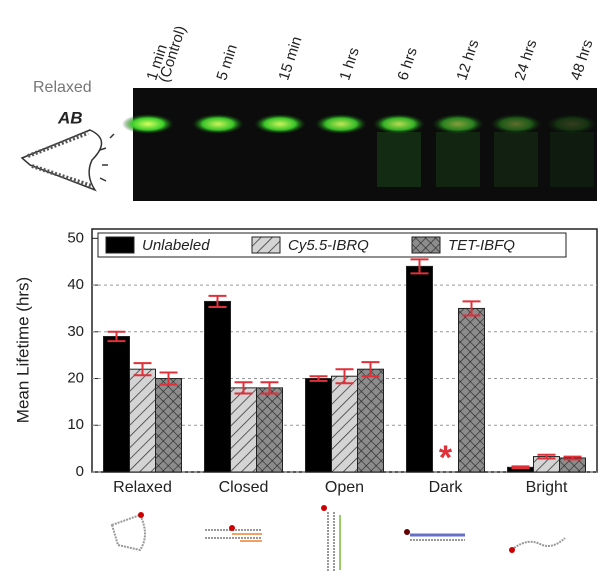 This screenshot has height=582, width=600. I want to click on y-tick-label: 10, so click(75, 424).